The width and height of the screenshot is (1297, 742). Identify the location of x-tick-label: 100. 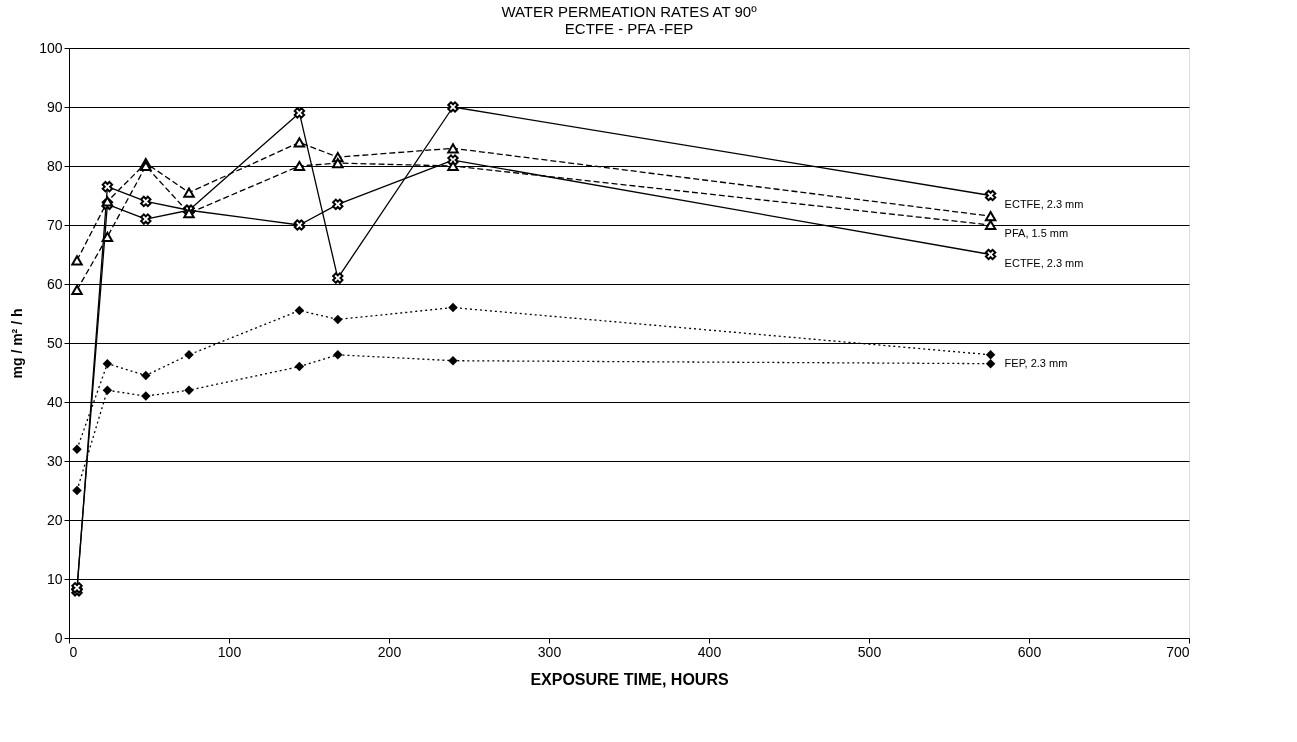
(229, 651).